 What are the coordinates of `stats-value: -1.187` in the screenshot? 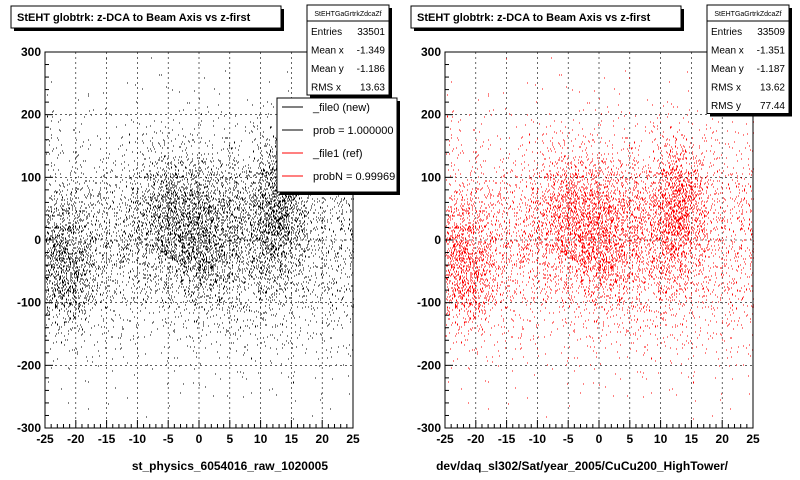 It's located at (771, 69).